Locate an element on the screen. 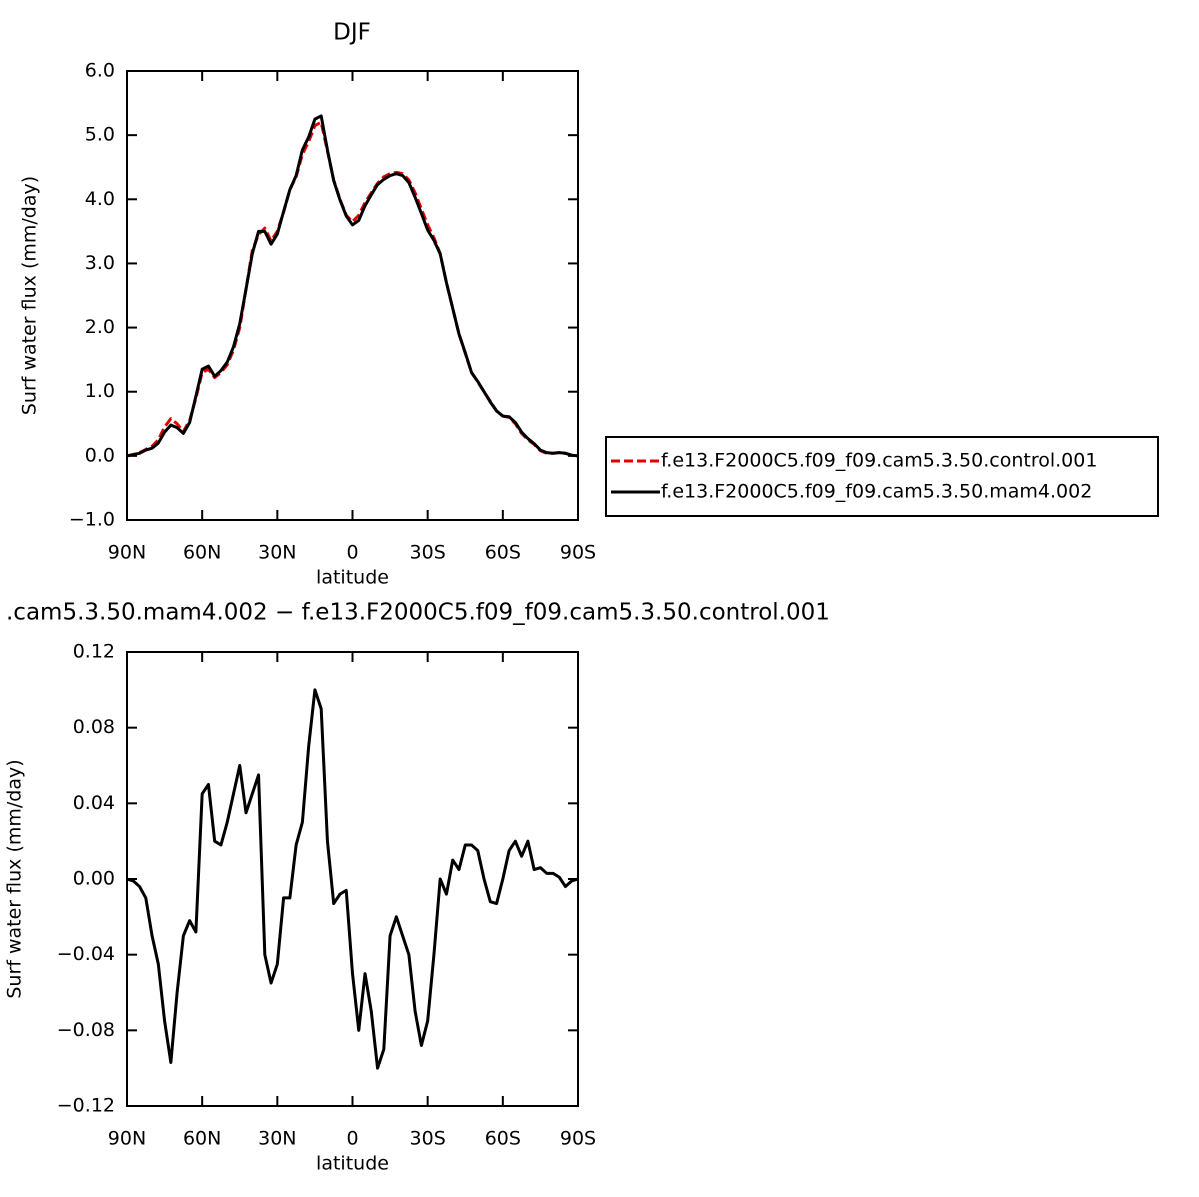 Image resolution: width=1199 pixels, height=1197 pixels. legend-label: f.e13.F2000C5.f09_f09.cam5.3.50.mam4.002 is located at coordinates (876, 492).